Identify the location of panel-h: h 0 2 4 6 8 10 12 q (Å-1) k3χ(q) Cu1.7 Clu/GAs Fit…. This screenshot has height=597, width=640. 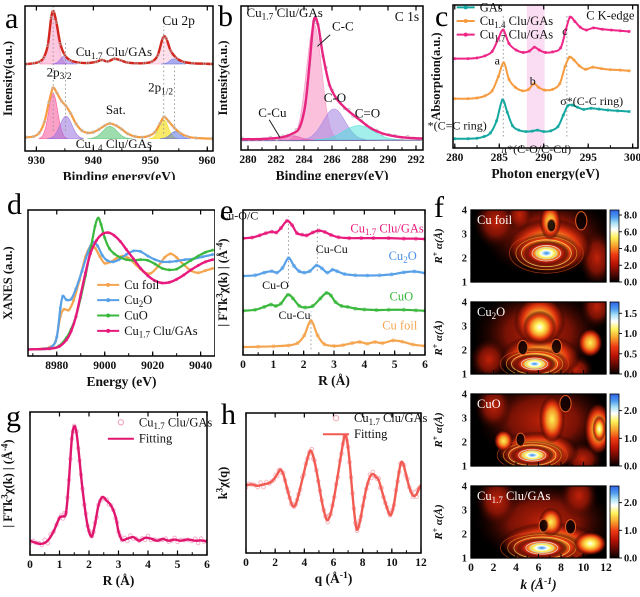
(321, 498).